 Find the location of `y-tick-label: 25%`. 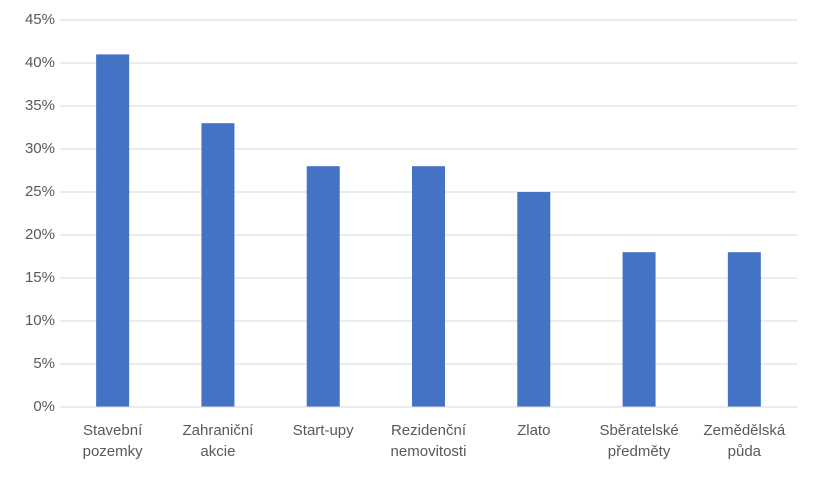

y-tick-label: 25% is located at coordinates (40, 191).